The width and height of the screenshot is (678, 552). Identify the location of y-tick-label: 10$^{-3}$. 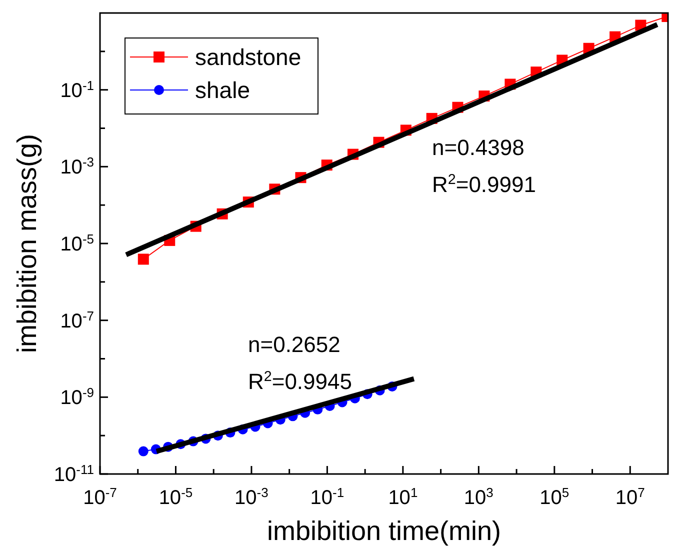
(77, 166).